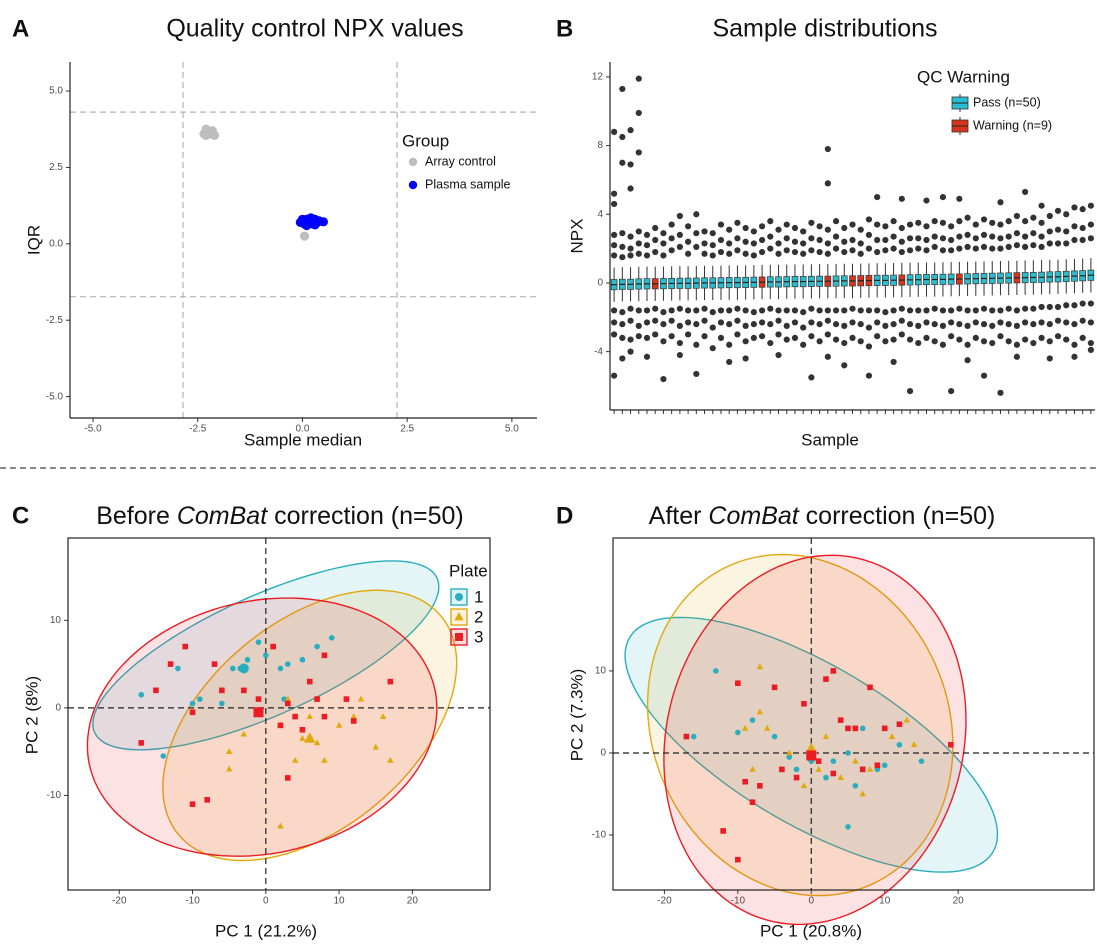 This screenshot has width=1097, height=945. I want to click on y-tick-label: 0.0, so click(56, 243).